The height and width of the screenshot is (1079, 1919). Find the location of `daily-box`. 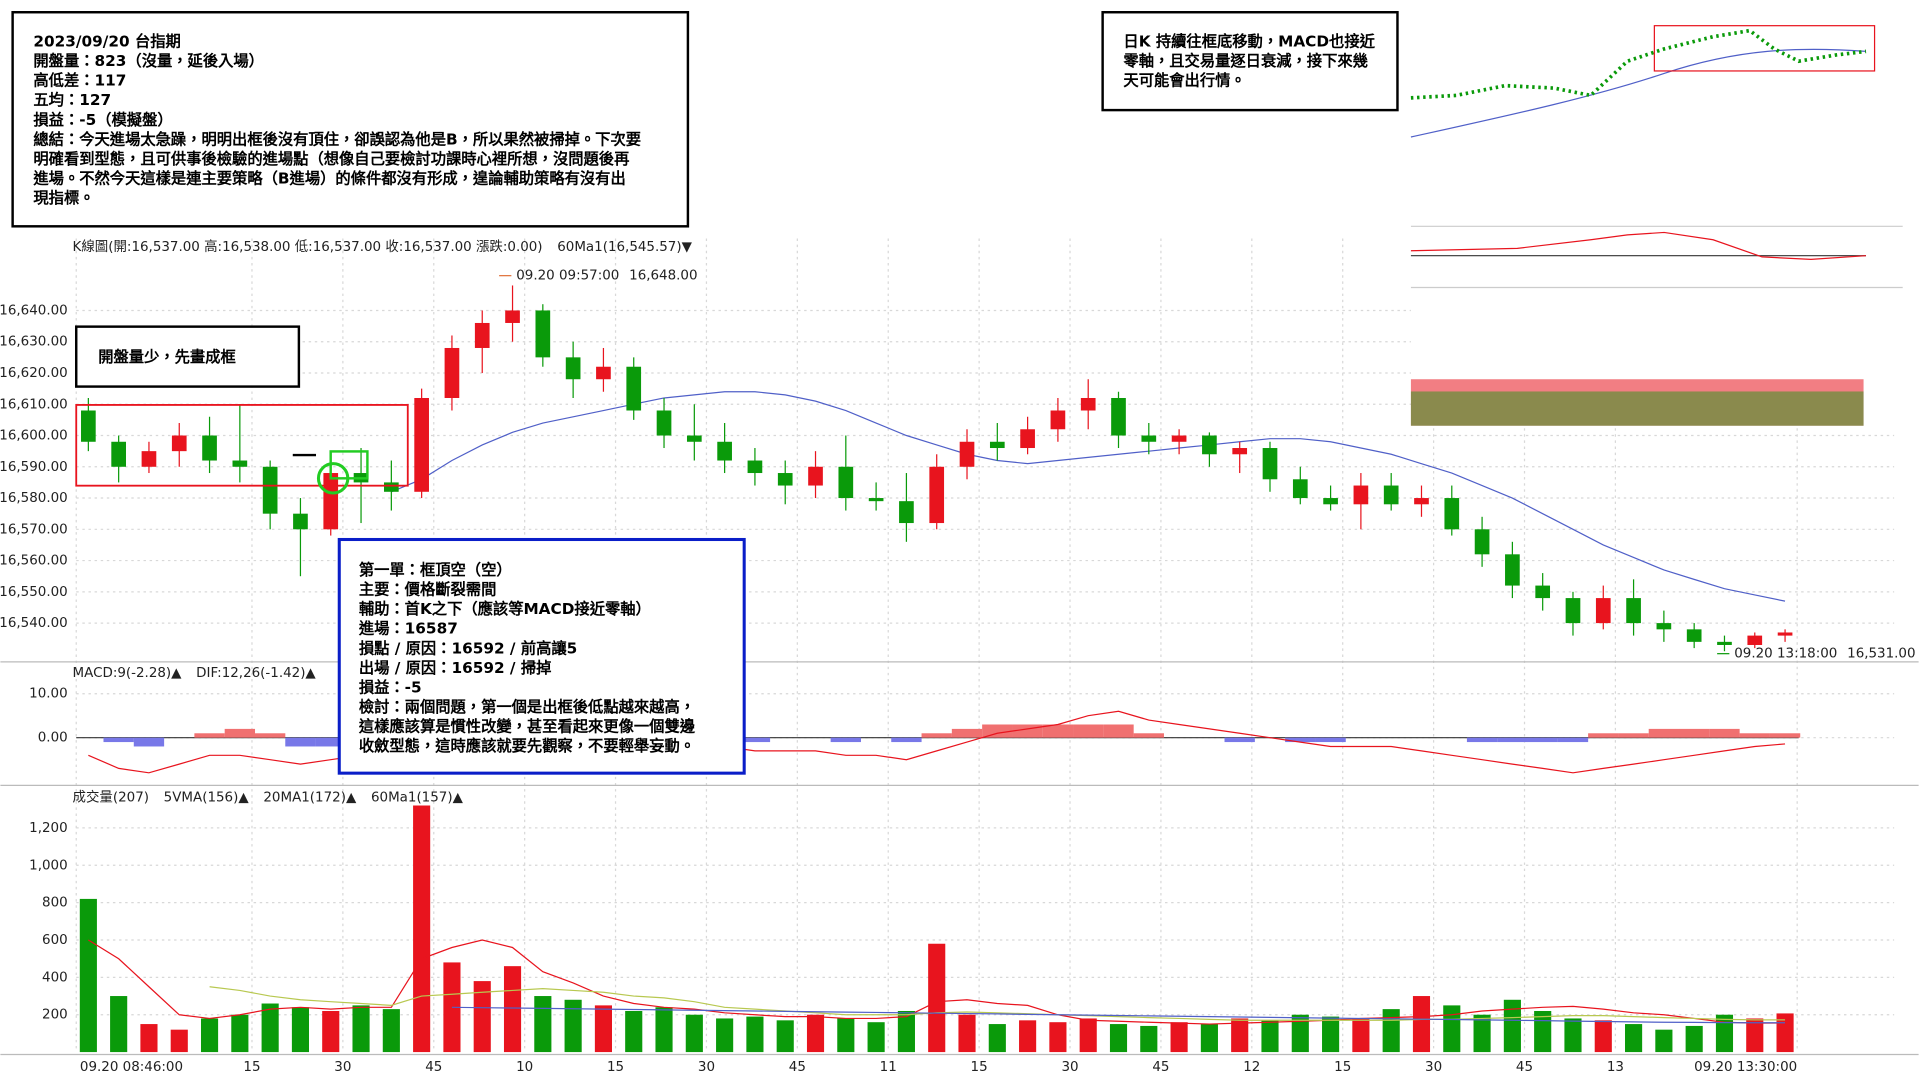

daily-box is located at coordinates (1250, 61).